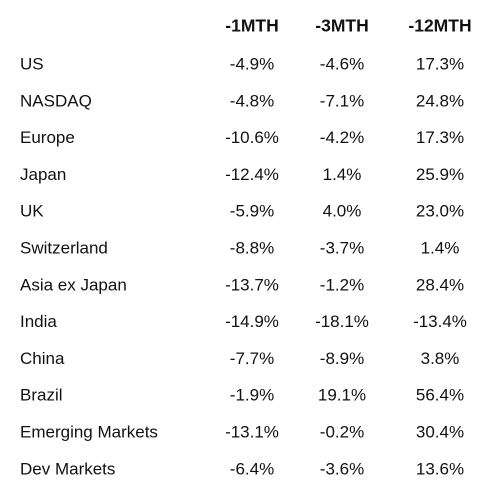 Image resolution: width=500 pixels, height=500 pixels. Describe the element at coordinates (38, 321) in the screenshot. I see `row-label: India` at that location.